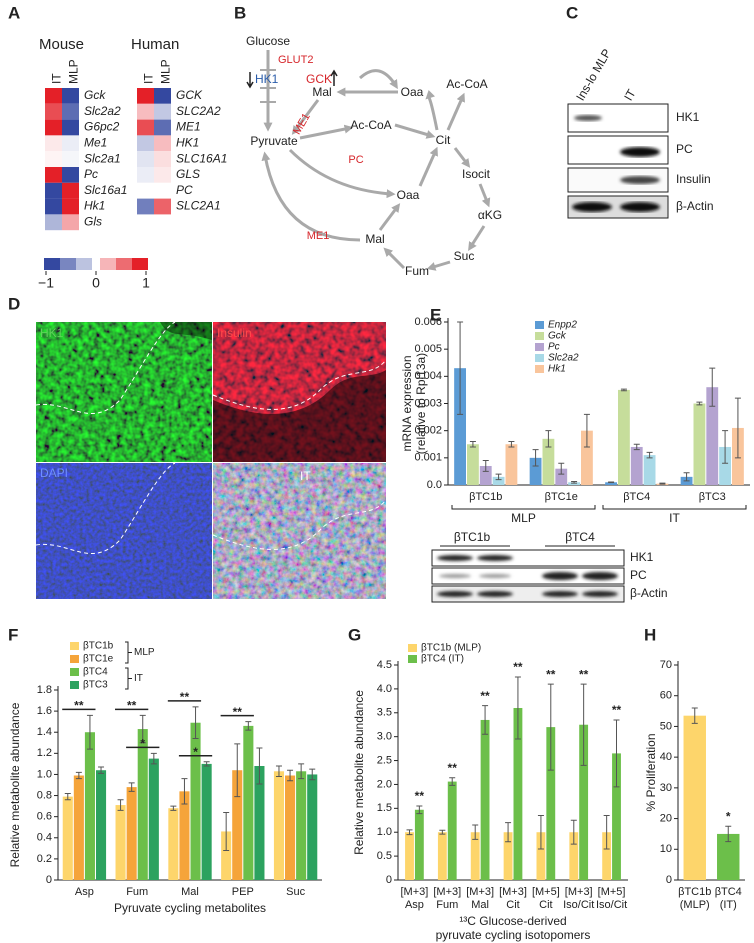  Describe the element at coordinates (428, 322) in the screenshot. I see `y-tick-label: 0.006` at that location.